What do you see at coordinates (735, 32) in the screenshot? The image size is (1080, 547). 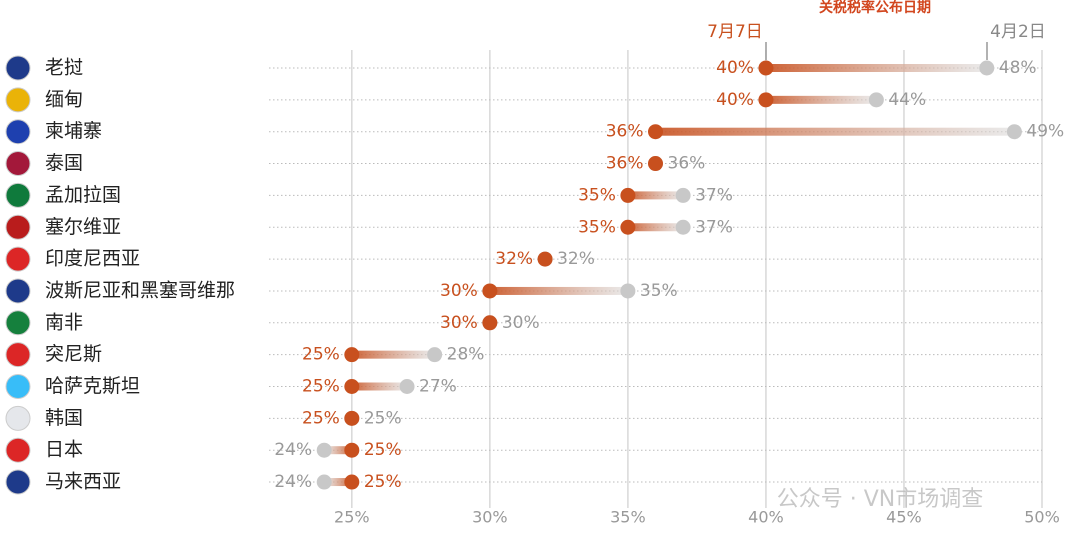 I see `legend-label: 7月7日` at bounding box center [735, 32].